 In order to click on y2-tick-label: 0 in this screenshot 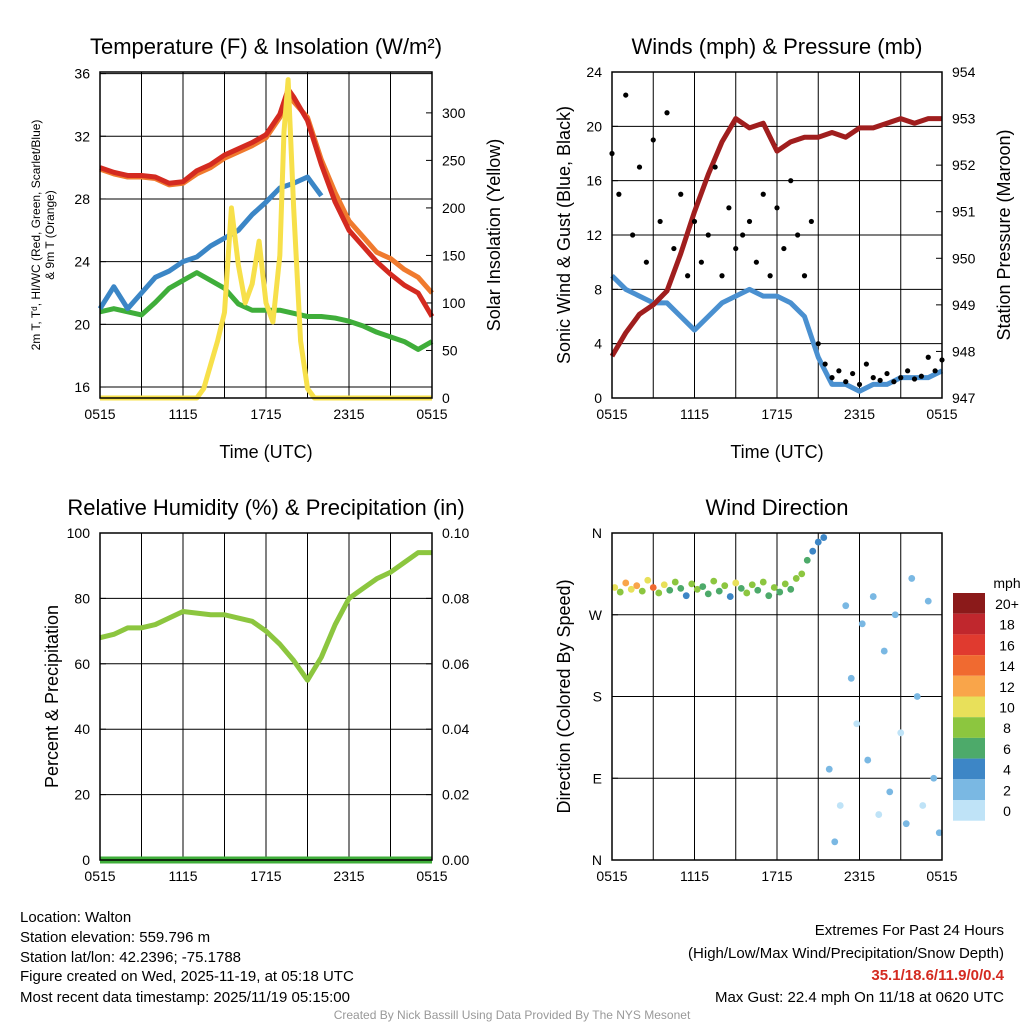, I will do `click(446, 398)`.